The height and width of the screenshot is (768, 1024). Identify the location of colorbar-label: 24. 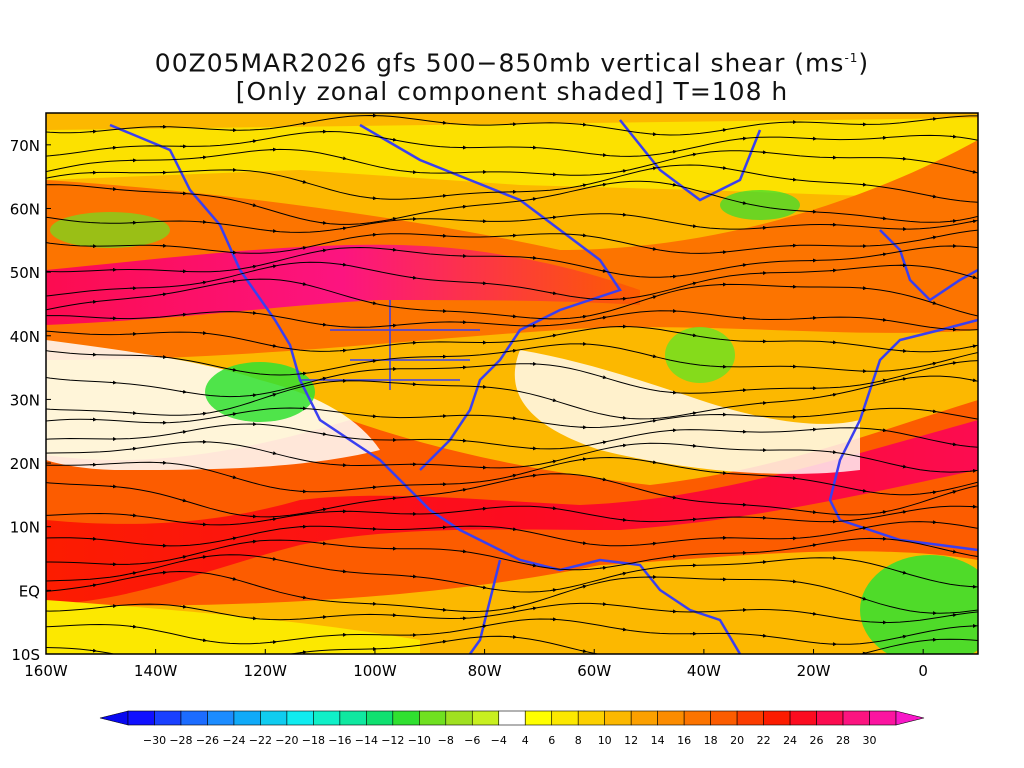
(790, 740).